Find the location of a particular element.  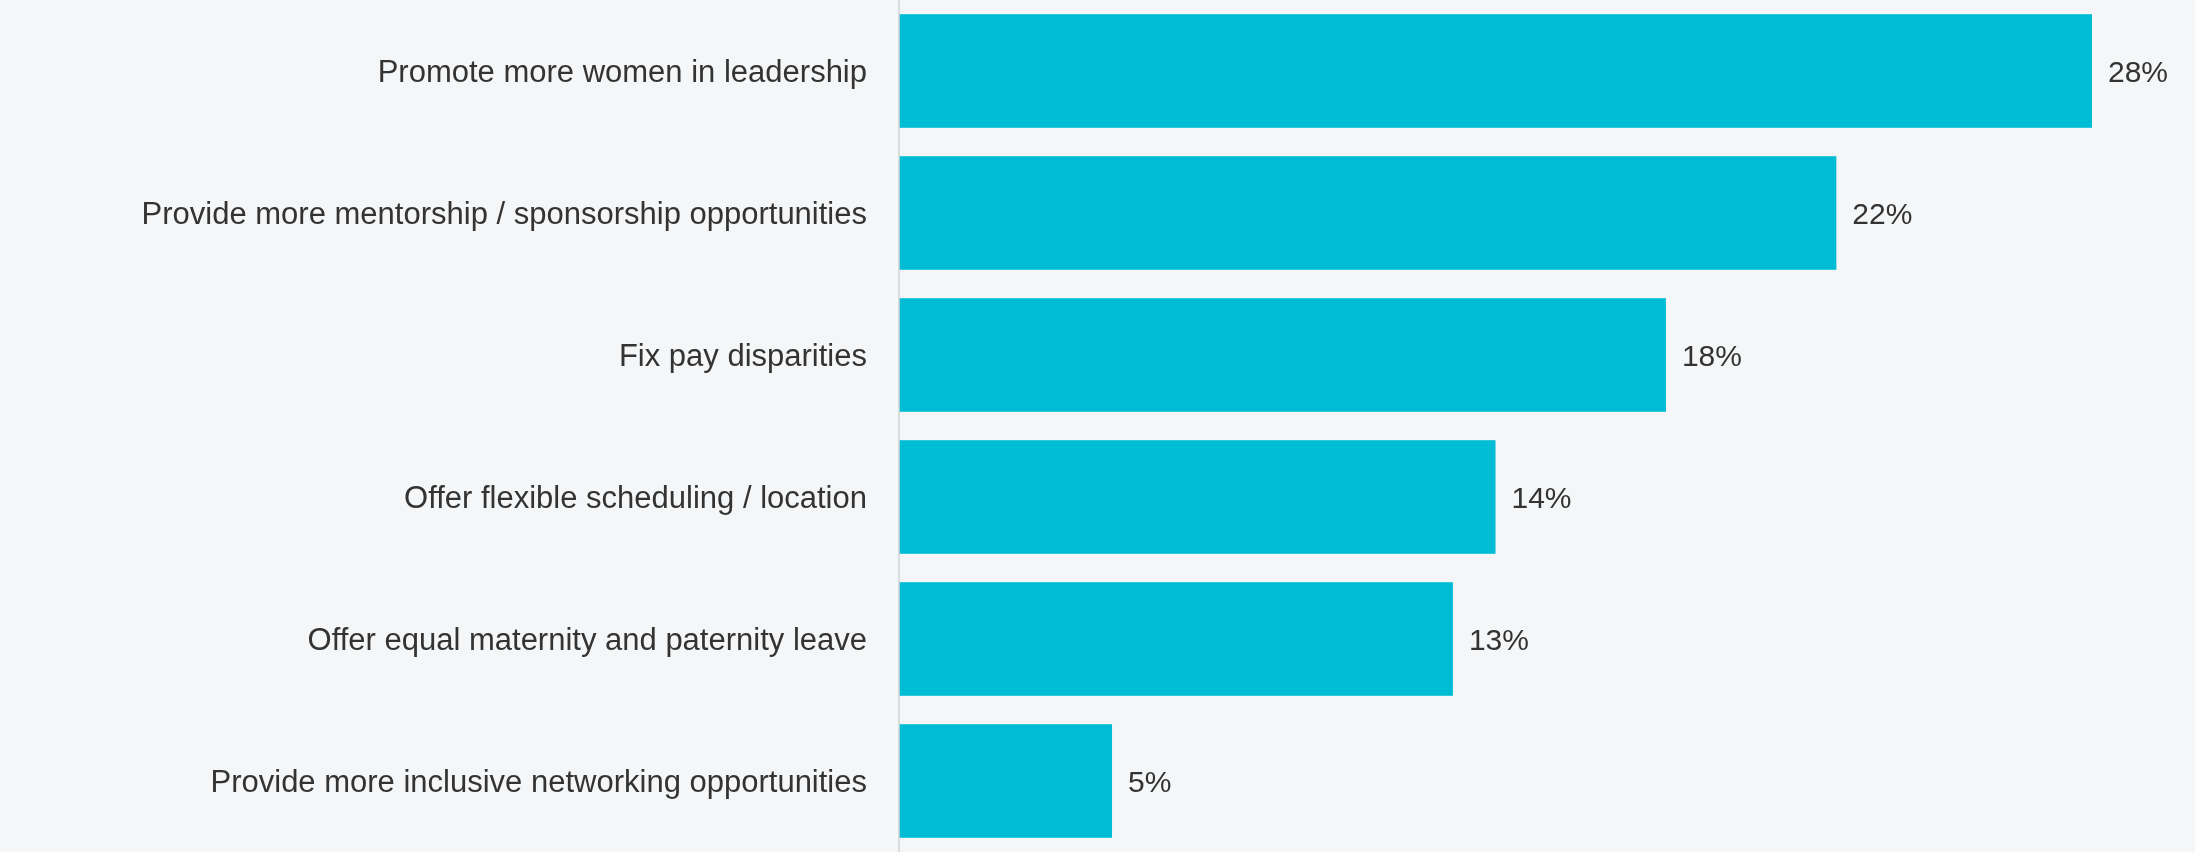

data-label: 28% is located at coordinates (2138, 71).